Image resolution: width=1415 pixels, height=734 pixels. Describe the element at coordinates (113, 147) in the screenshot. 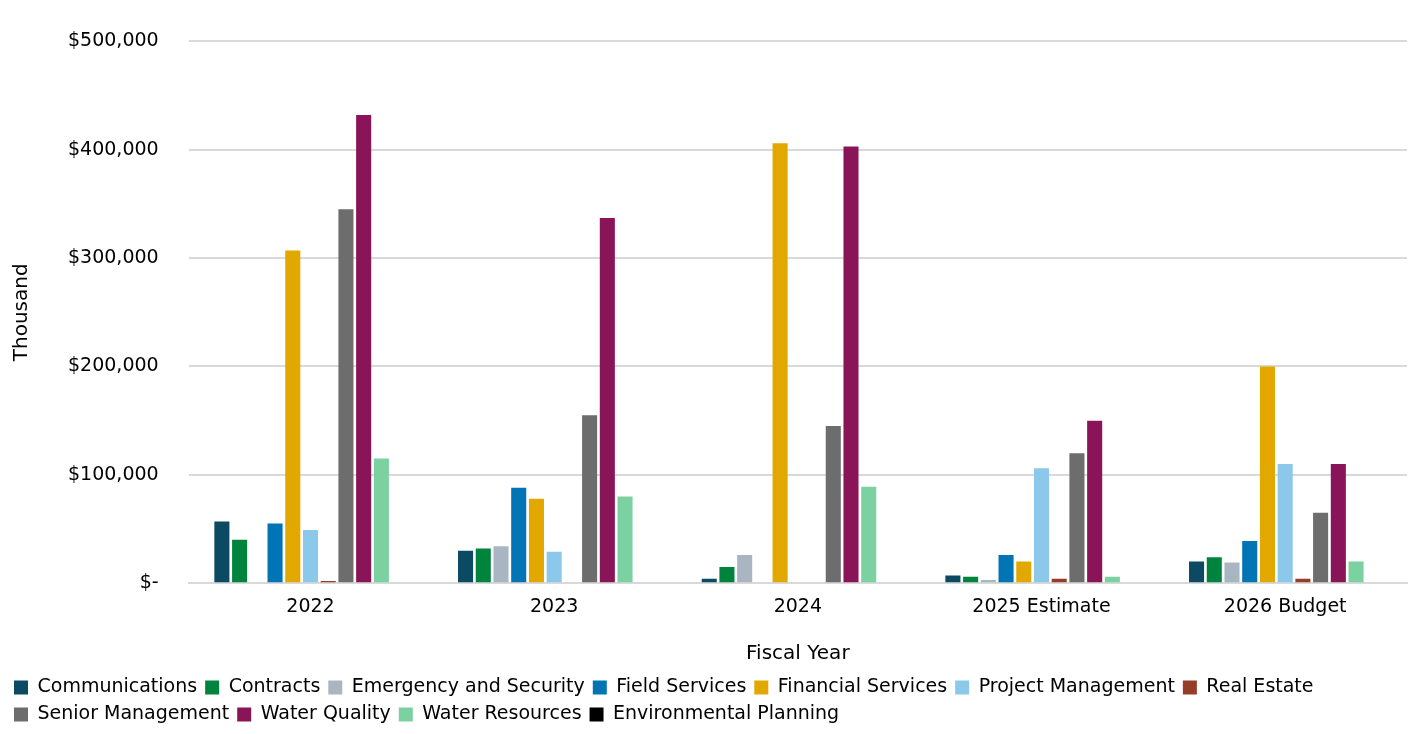

I see `y-tick-label: $400,000` at that location.